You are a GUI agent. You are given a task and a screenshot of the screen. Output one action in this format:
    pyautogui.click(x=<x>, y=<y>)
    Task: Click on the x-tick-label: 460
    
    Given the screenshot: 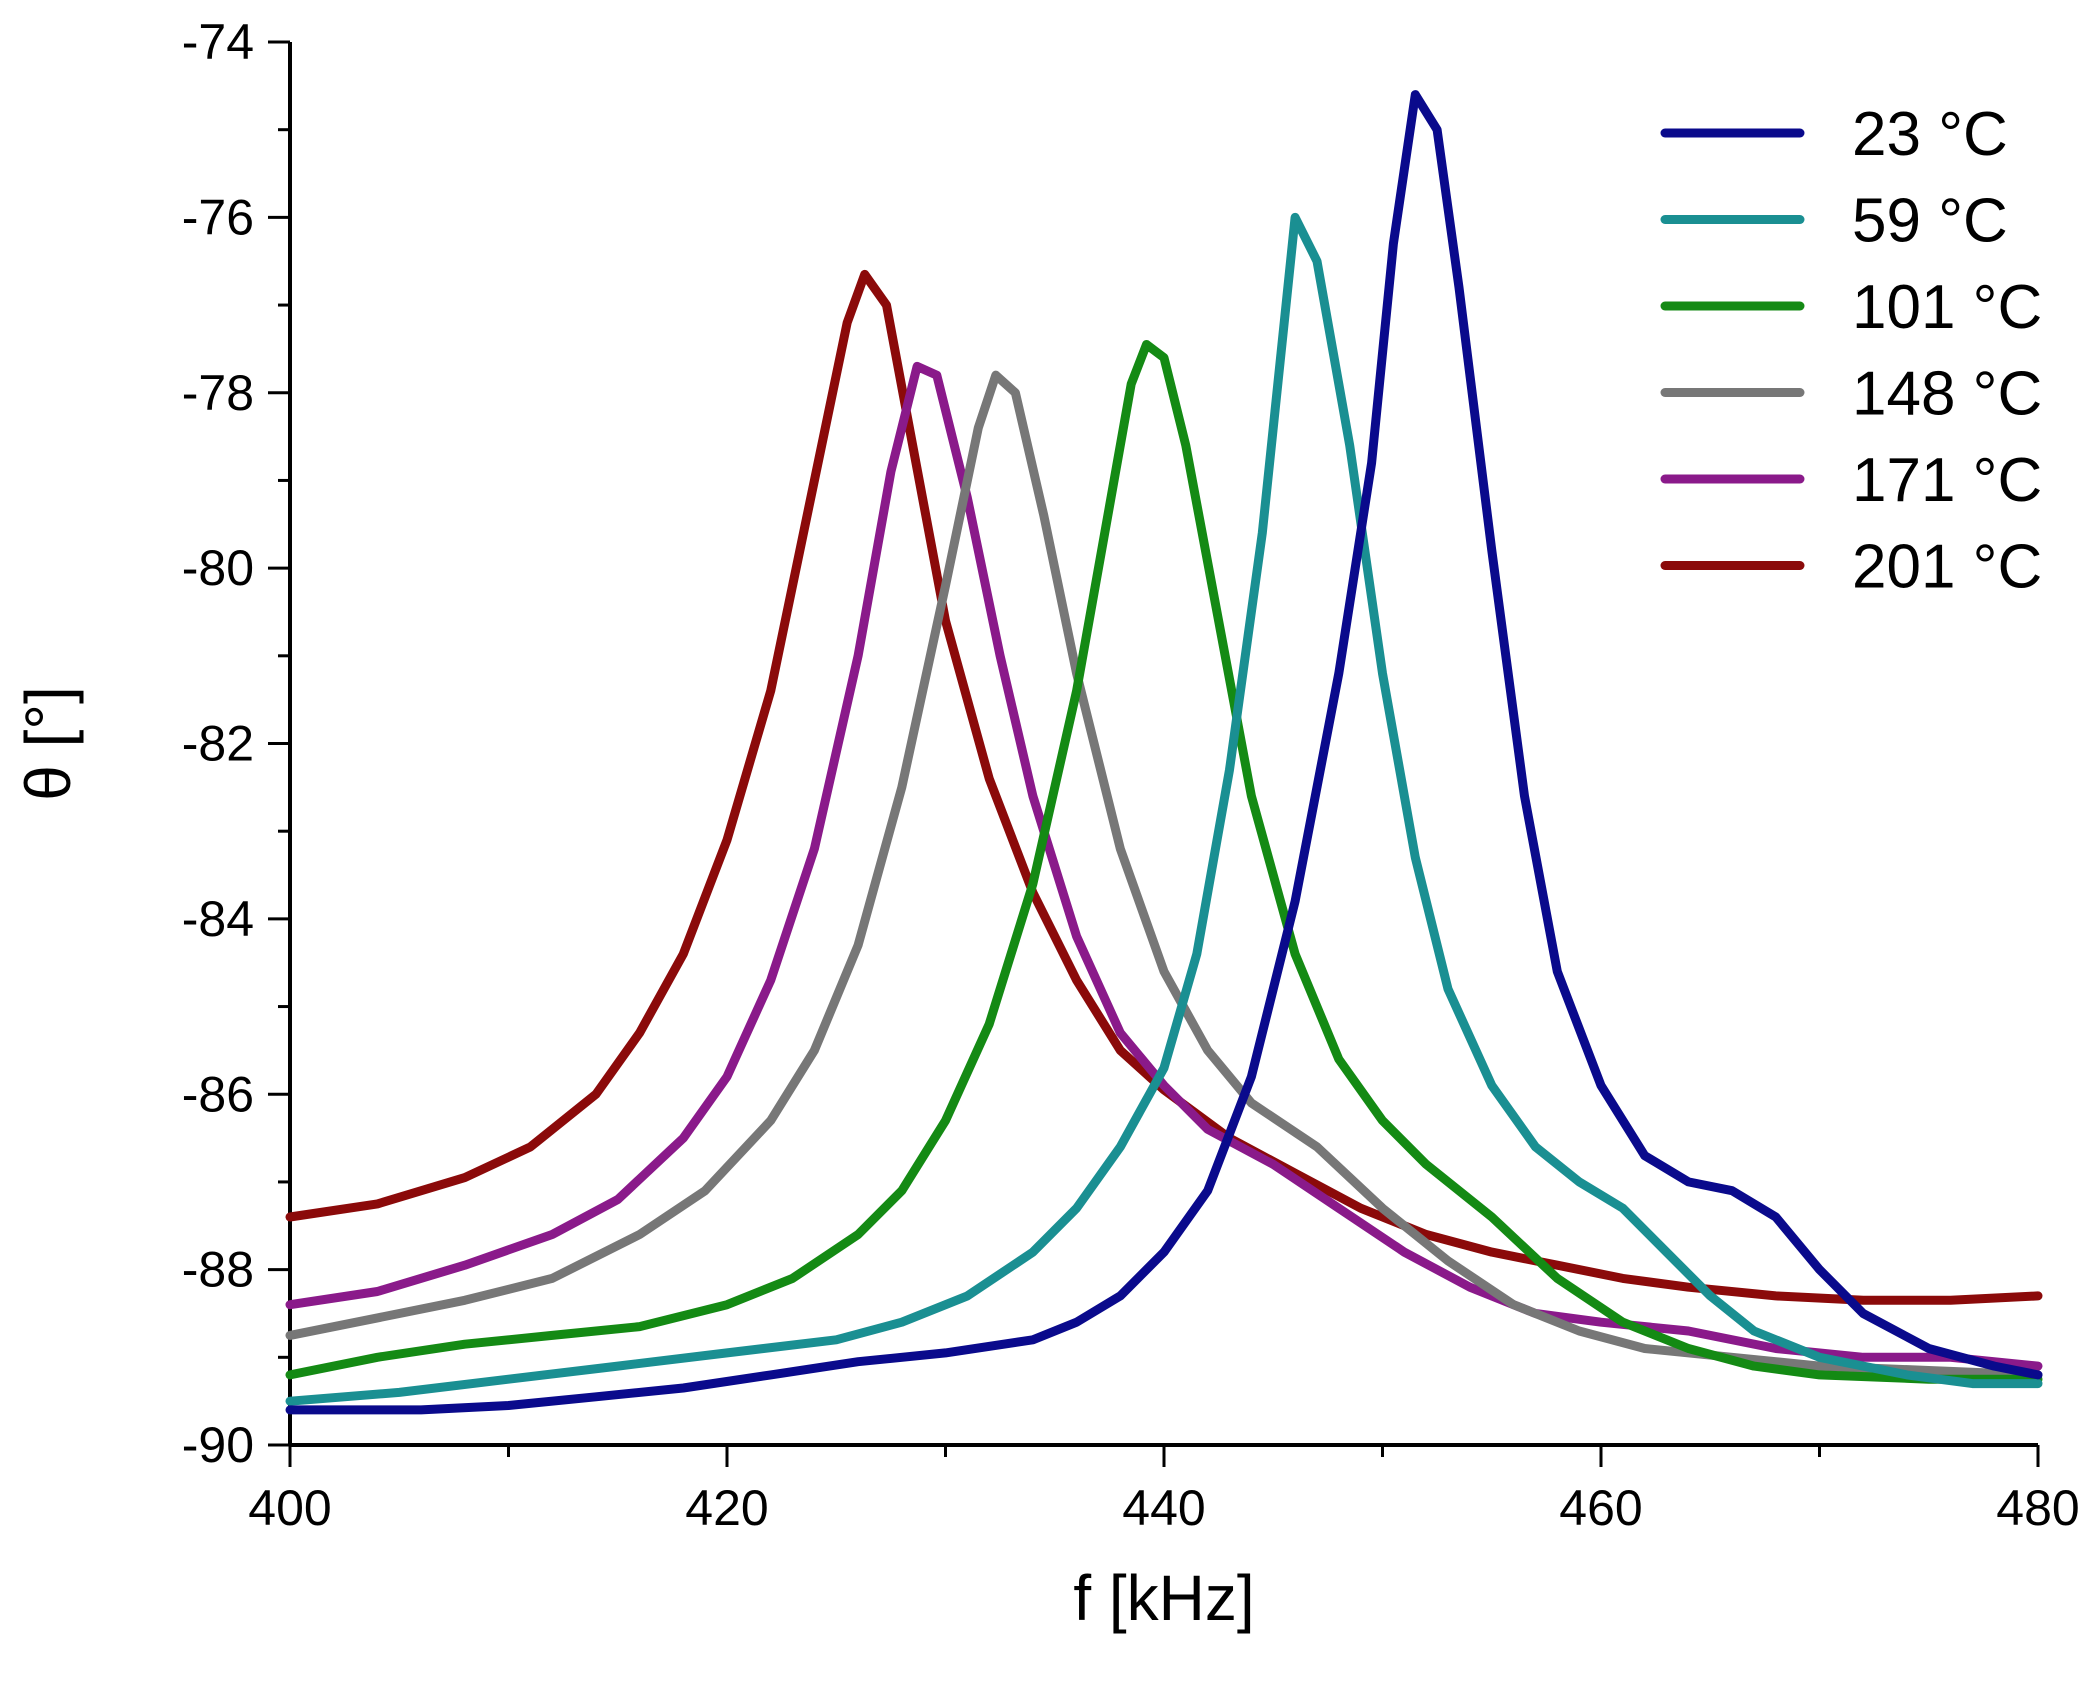 What is the action you would take?
    pyautogui.click(x=1600, y=1508)
    